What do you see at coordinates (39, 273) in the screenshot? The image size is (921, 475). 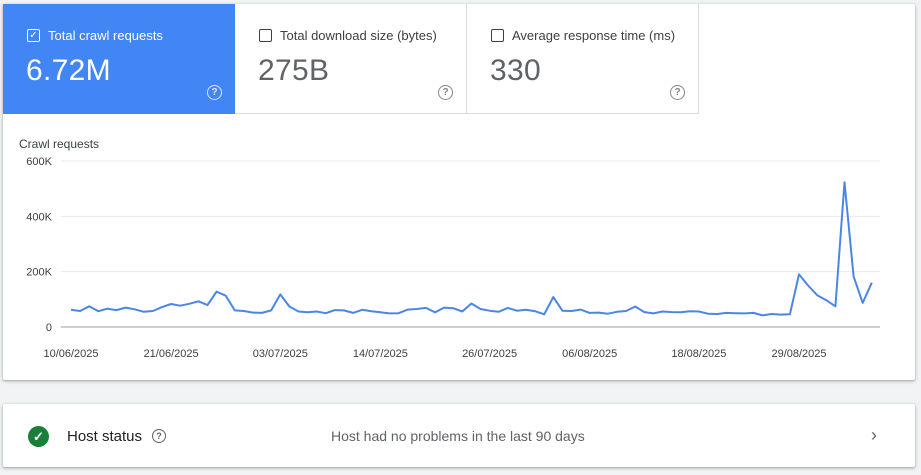 I see `y-tick-label: 200K` at bounding box center [39, 273].